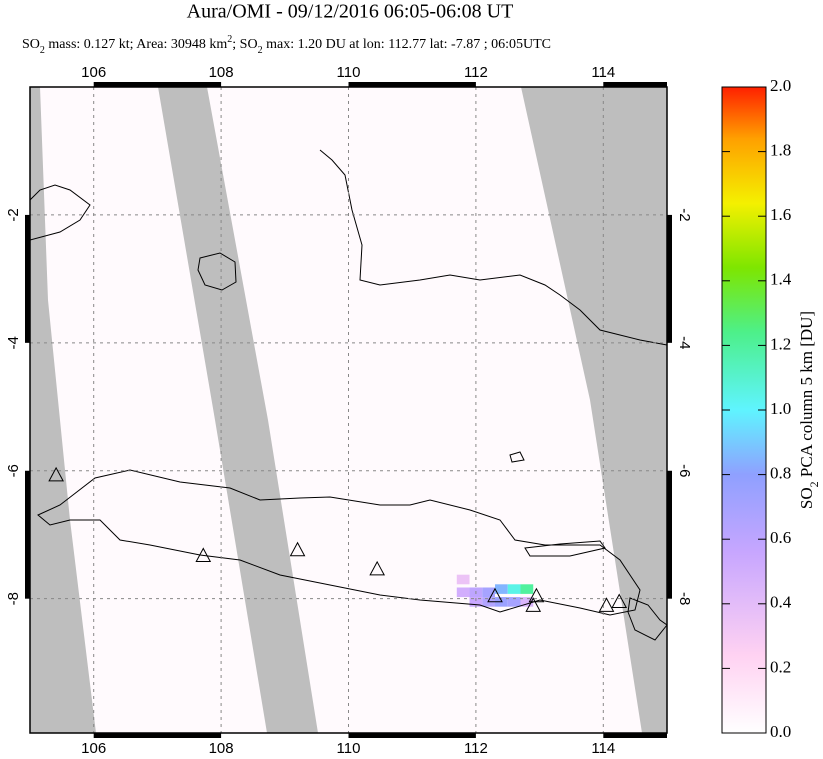  What do you see at coordinates (814, 484) in the screenshot?
I see `colorbar-label-part: 2` at bounding box center [814, 484].